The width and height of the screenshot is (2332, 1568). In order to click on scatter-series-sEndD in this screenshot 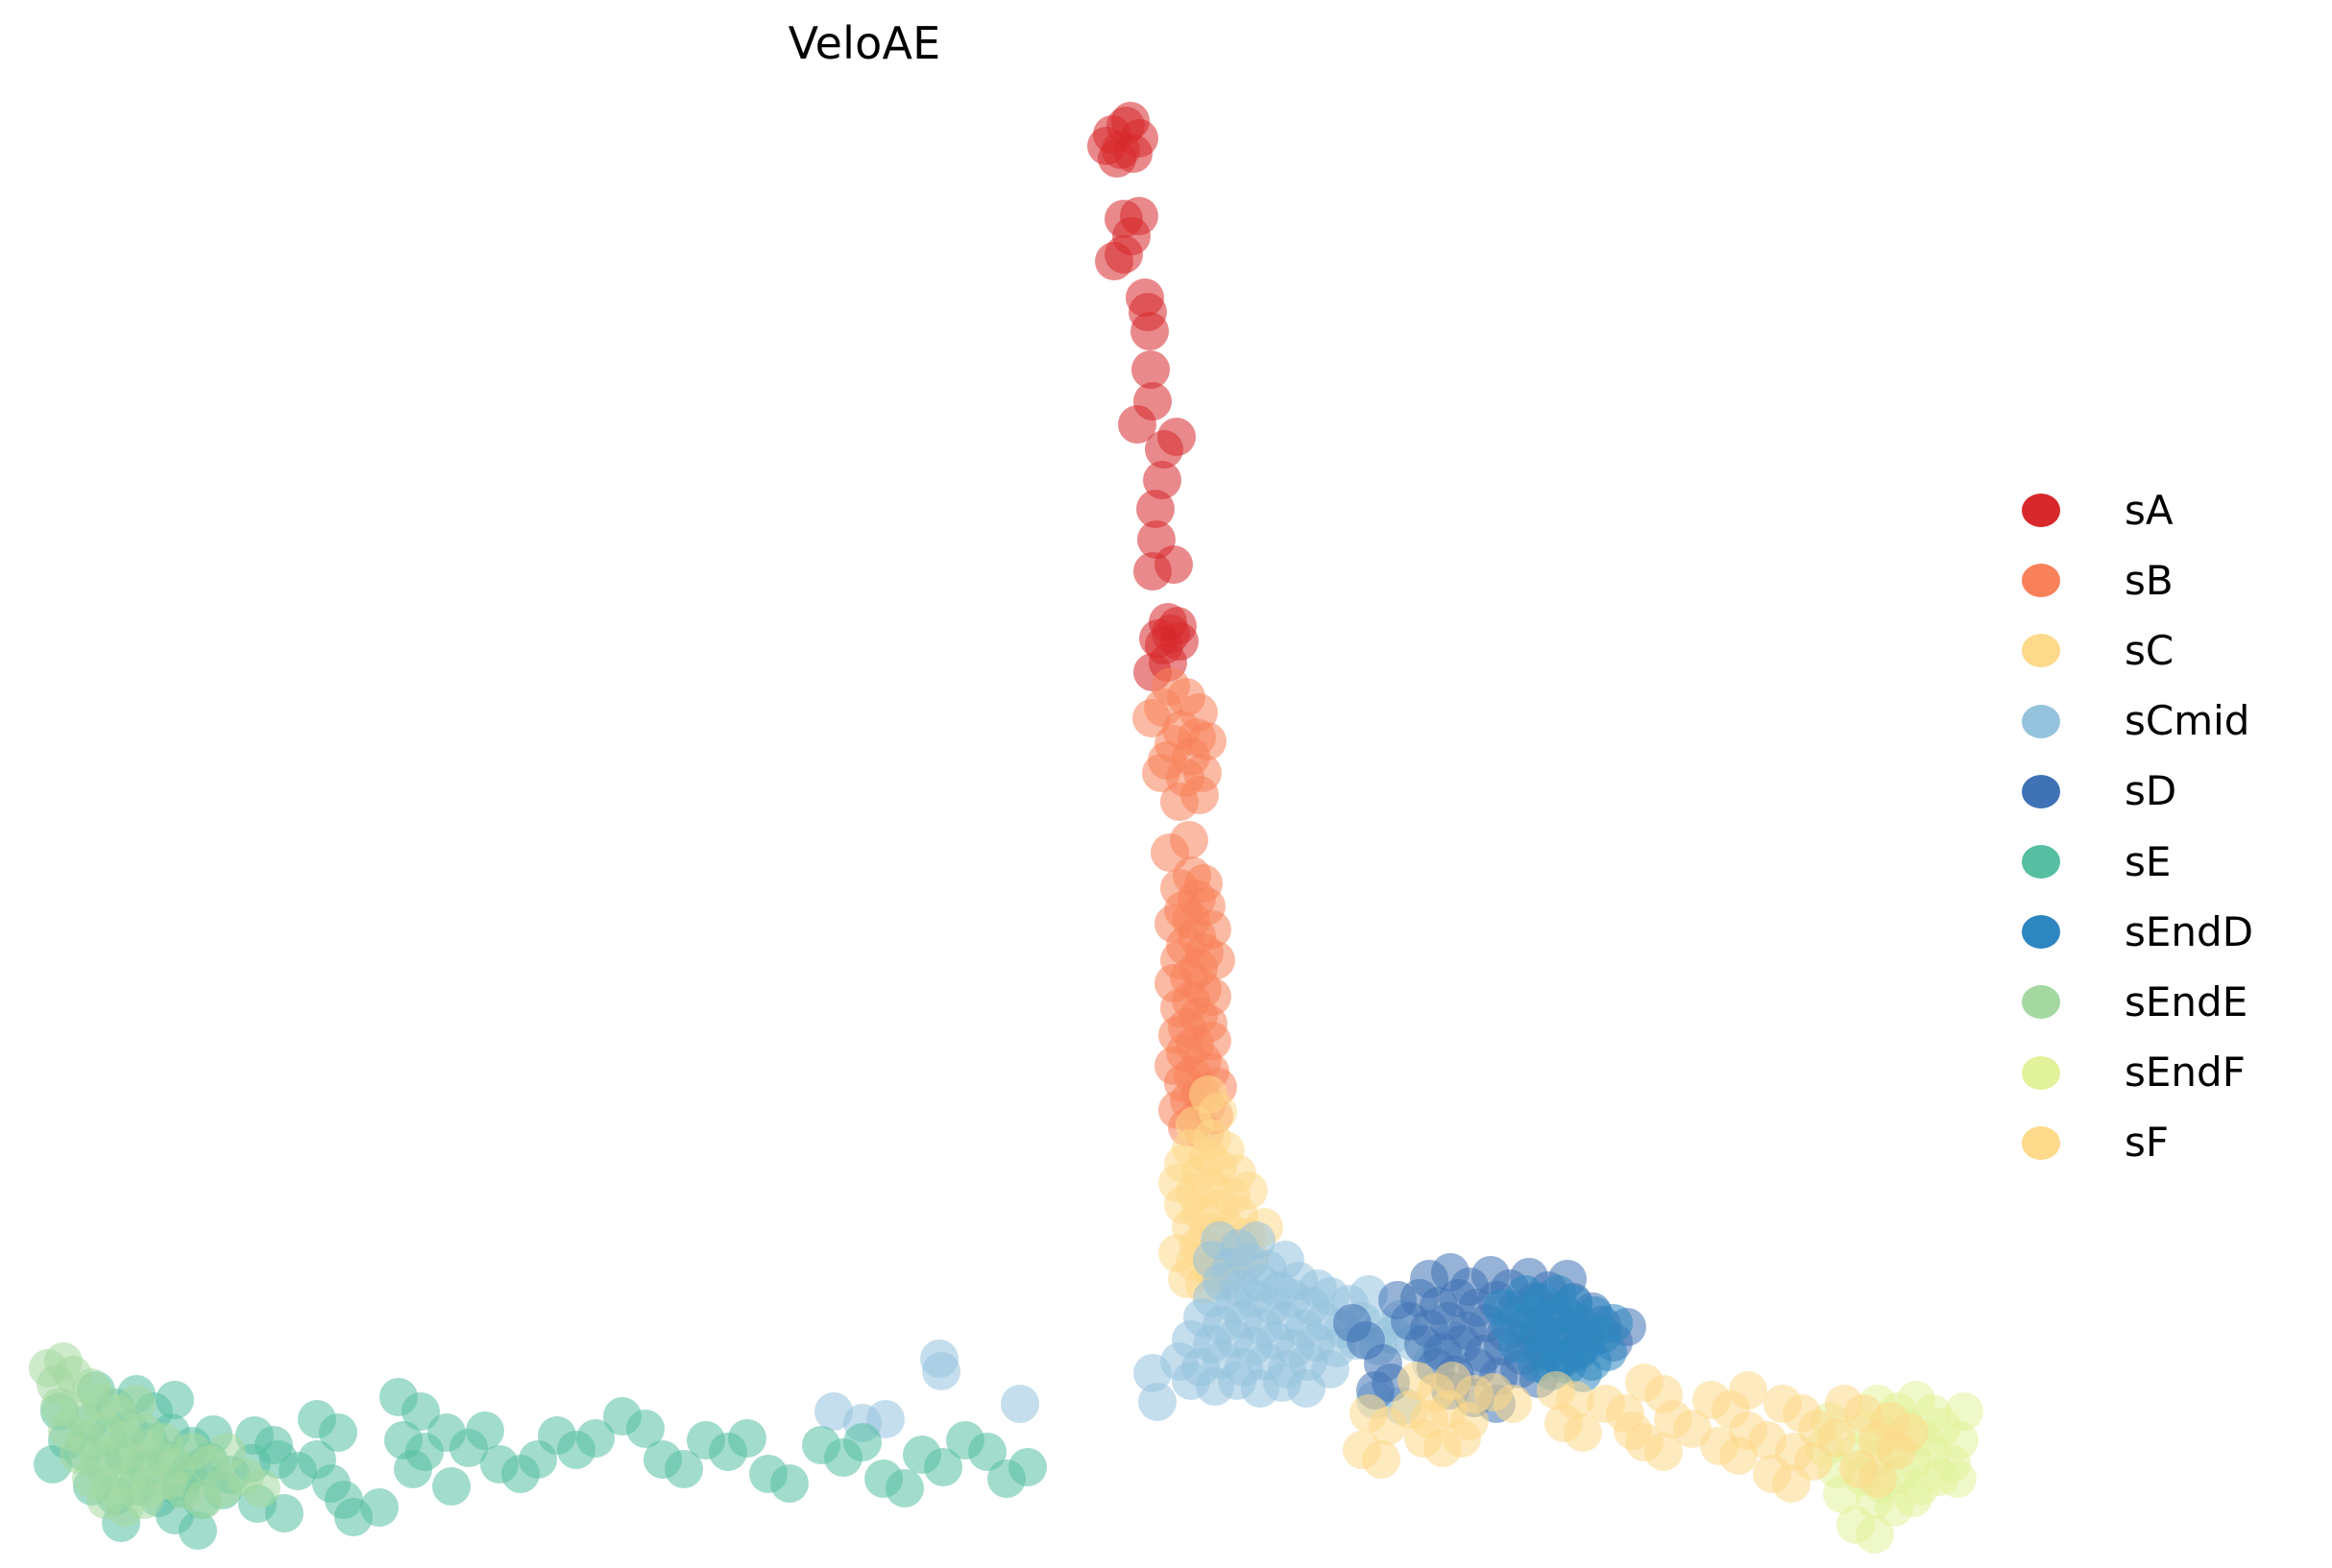, I will do `click(1558, 1333)`.